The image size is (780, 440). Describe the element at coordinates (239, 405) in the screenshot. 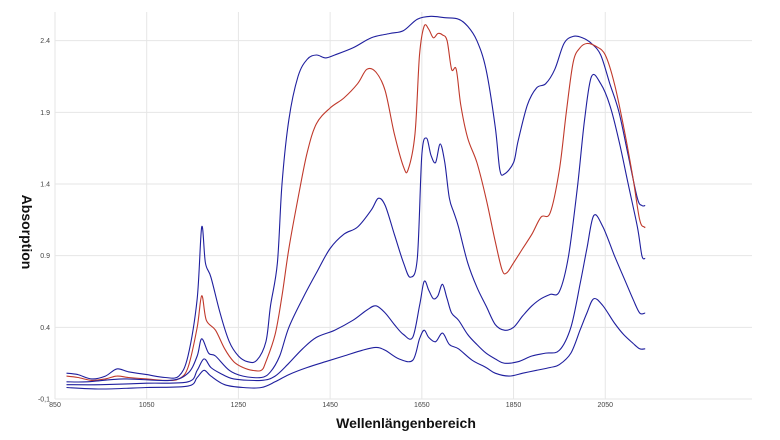

I see `x-tick-label: 1250` at that location.